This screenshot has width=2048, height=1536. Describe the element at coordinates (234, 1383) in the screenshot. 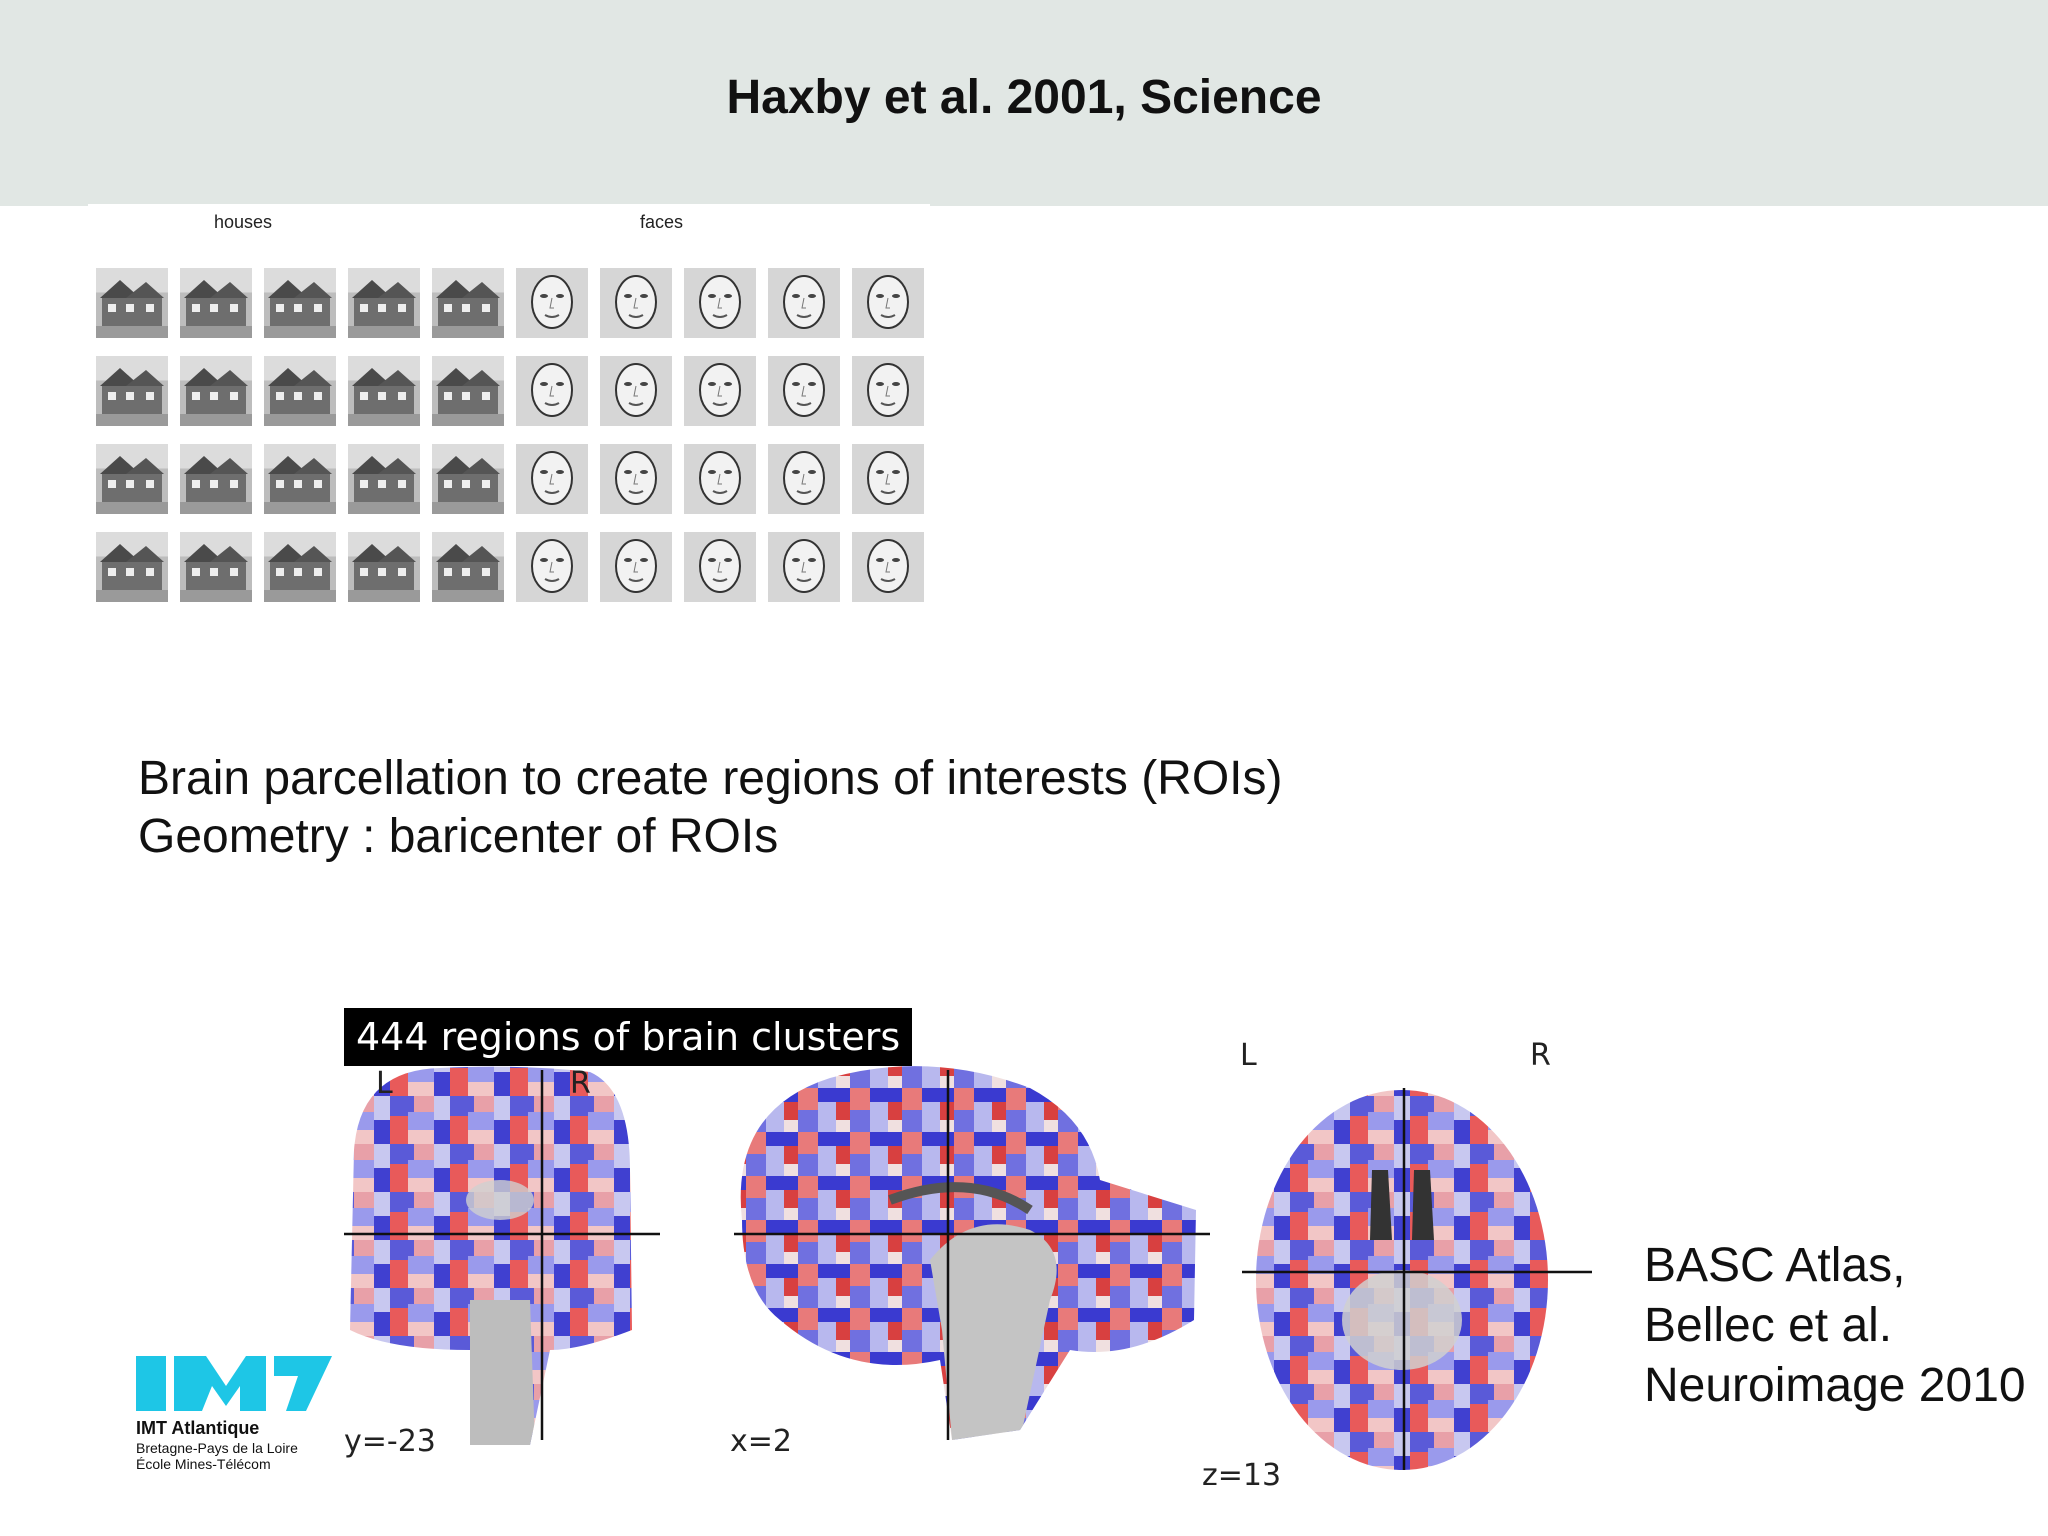

I see `imt-logo-mark` at that location.